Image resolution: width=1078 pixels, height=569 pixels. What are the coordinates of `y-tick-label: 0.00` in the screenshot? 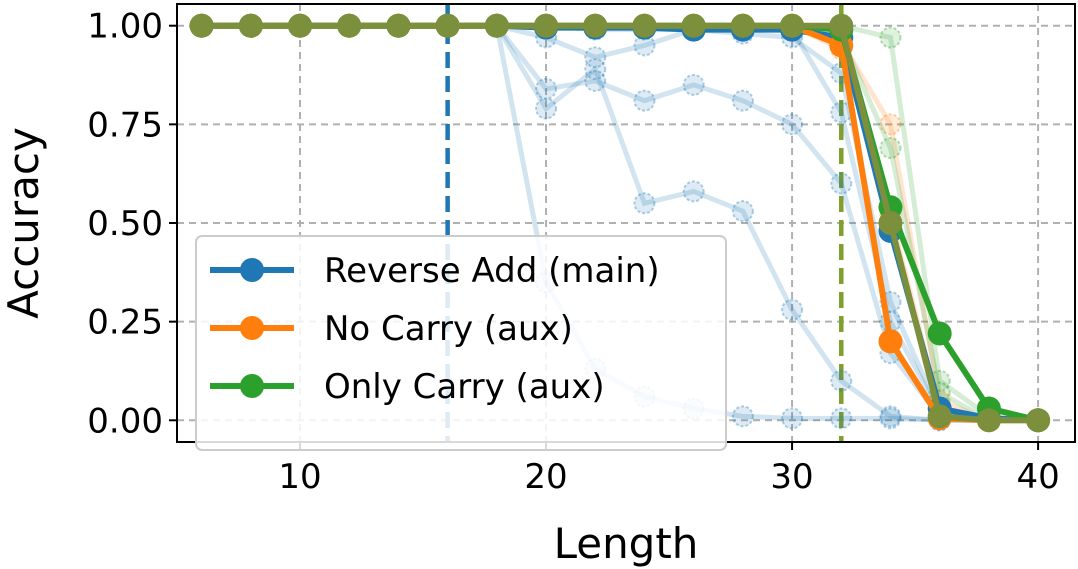 It's located at (125, 421).